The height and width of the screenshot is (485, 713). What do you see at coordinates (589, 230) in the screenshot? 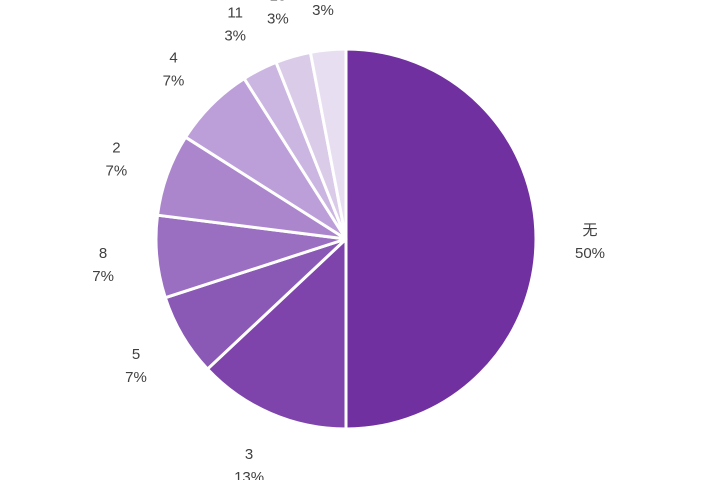
I see `slice-label-0: 无` at bounding box center [589, 230].